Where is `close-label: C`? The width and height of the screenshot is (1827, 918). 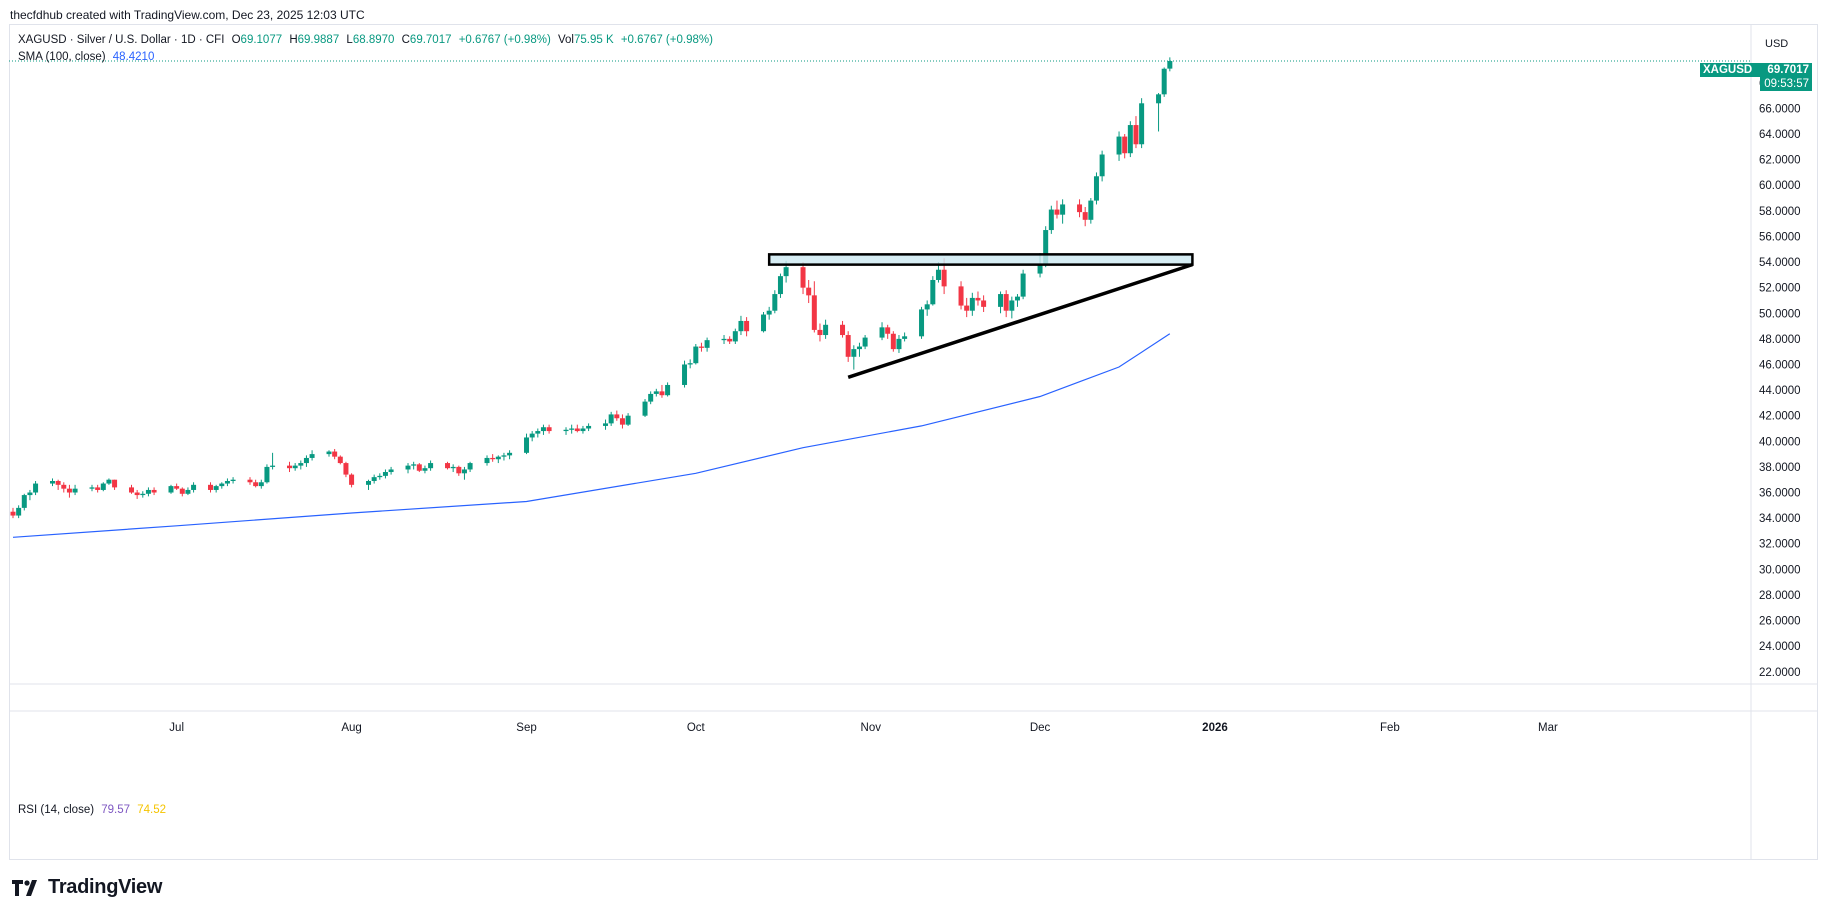 close-label: C is located at coordinates (405, 40).